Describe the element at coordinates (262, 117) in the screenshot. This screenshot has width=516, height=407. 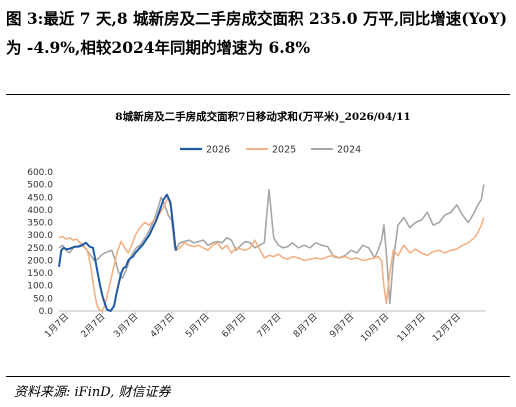
I see `chart-title: 8城新房及二手房成交面积7日移动求和(万平米)_2026/04/11` at that location.